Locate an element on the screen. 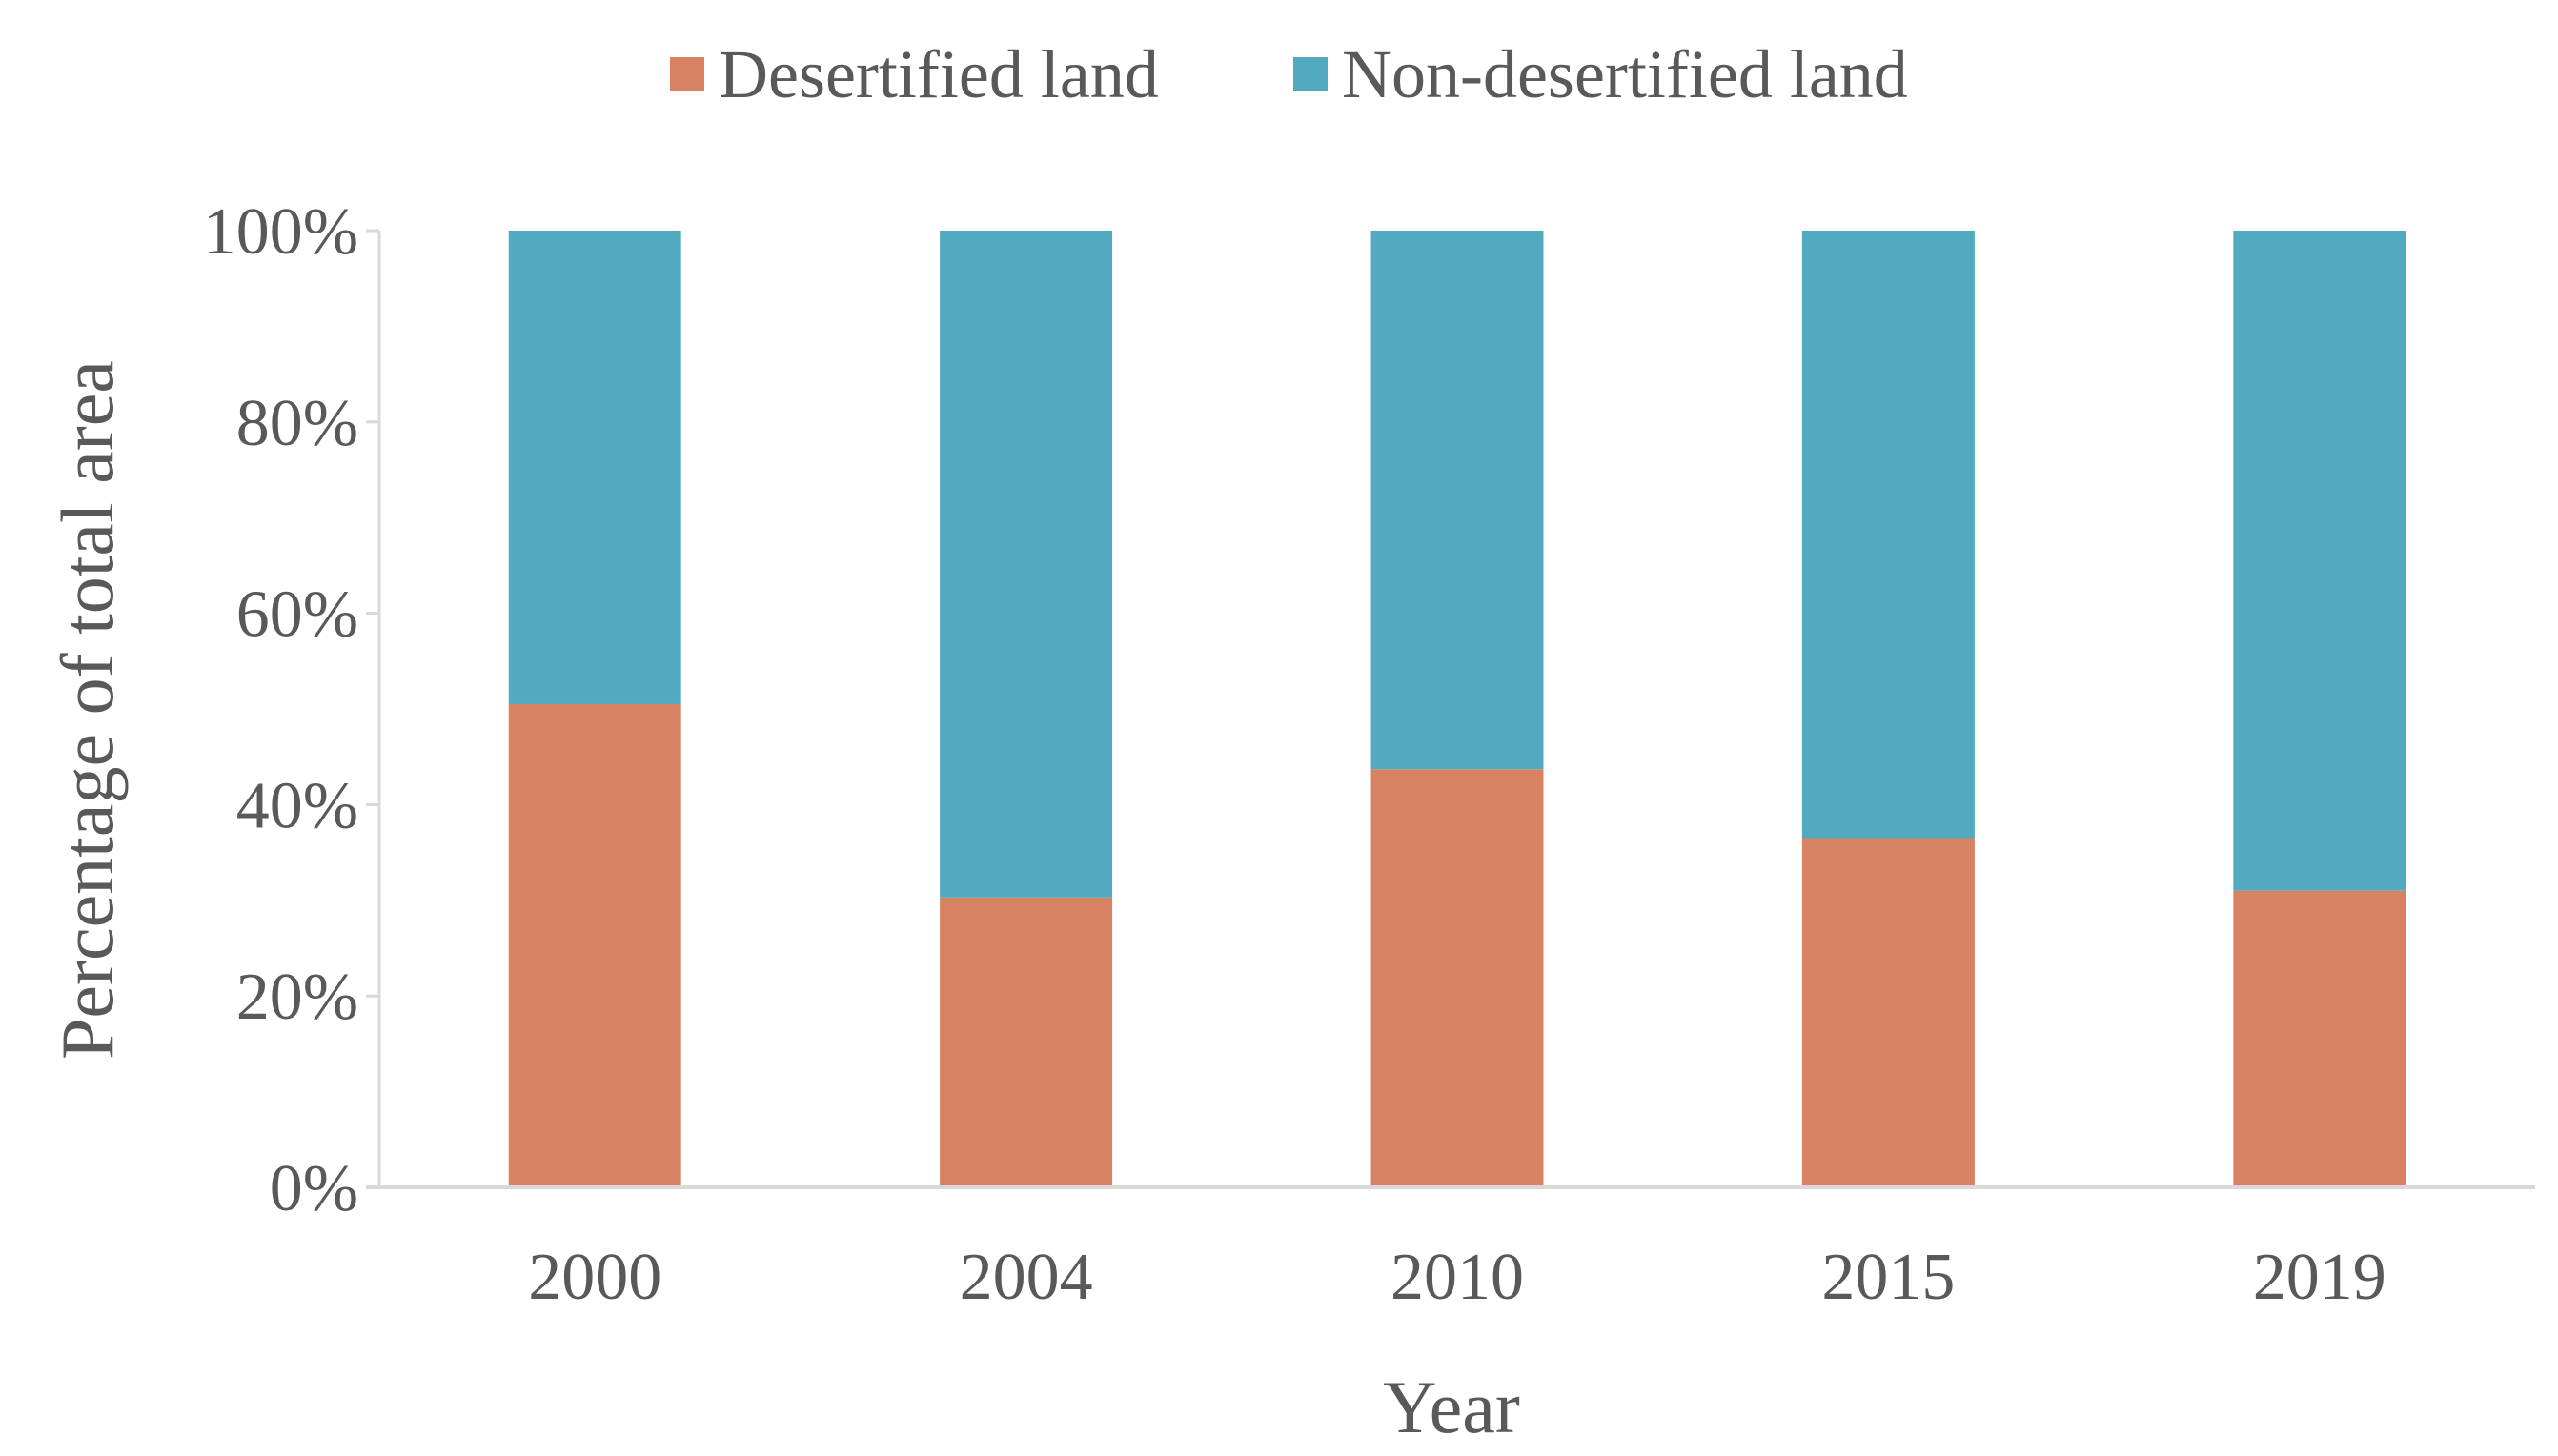 This screenshot has width=2558, height=1456. bar-desertified-2000 is located at coordinates (594, 945).